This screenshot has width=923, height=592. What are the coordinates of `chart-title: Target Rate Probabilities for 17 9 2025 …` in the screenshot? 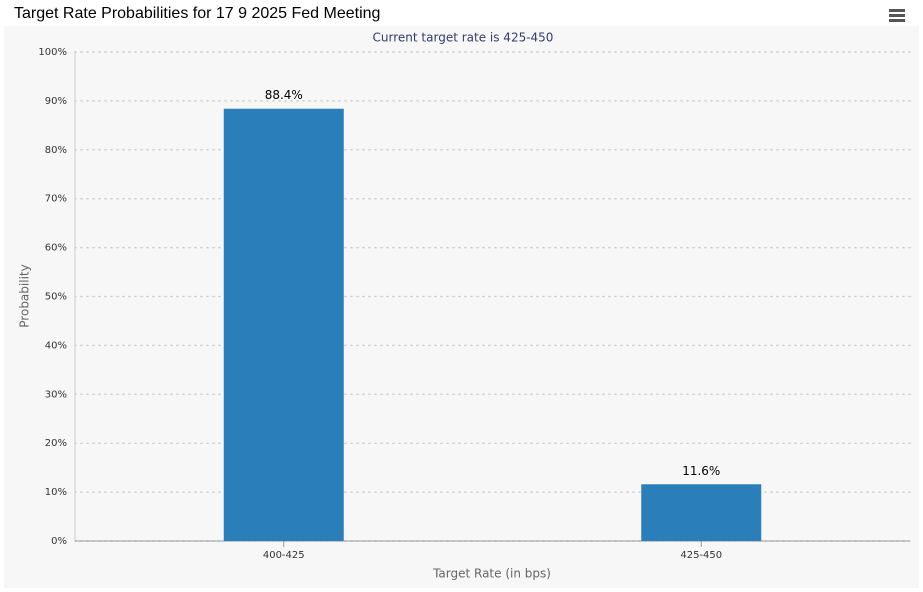 It's located at (197, 13).